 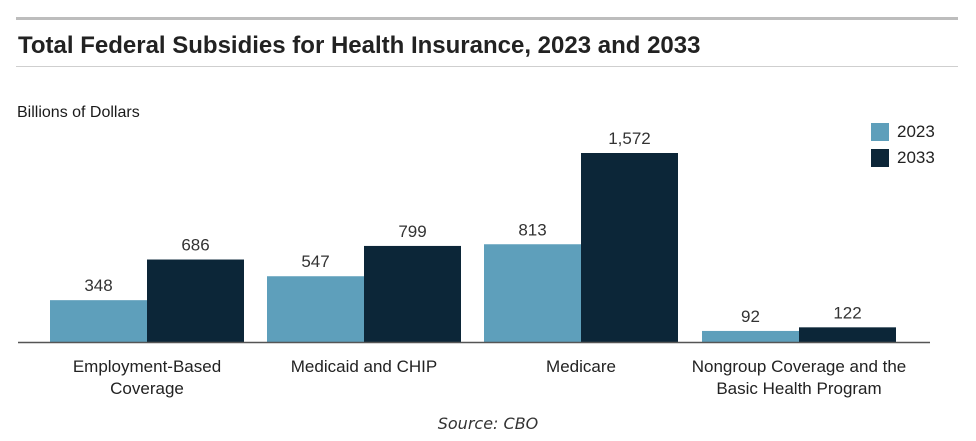 I want to click on data-label-2033-2: 1,572, so click(x=629, y=138).